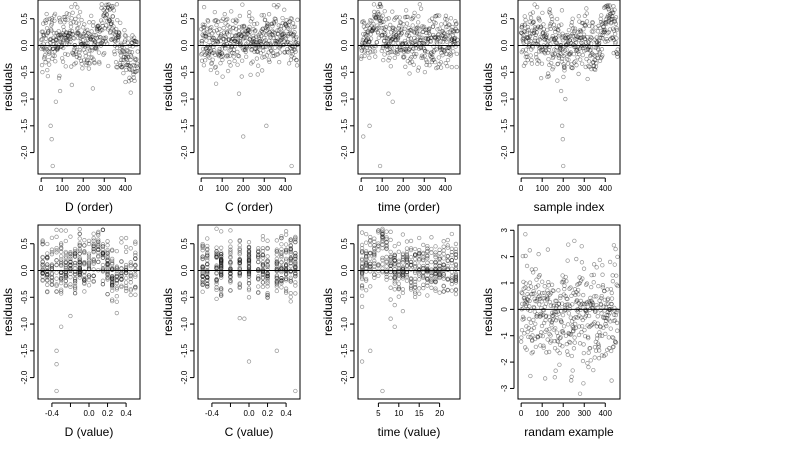  I want to click on x-tick-label: 200, so click(564, 188).